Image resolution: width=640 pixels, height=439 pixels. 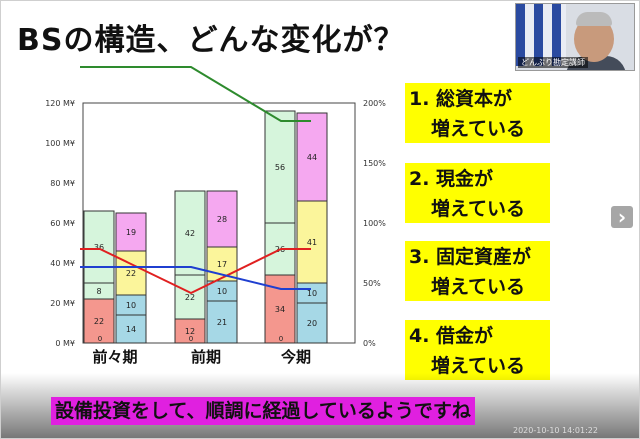 I want to click on point-4-line1: 4. 借金が, so click(x=451, y=336).